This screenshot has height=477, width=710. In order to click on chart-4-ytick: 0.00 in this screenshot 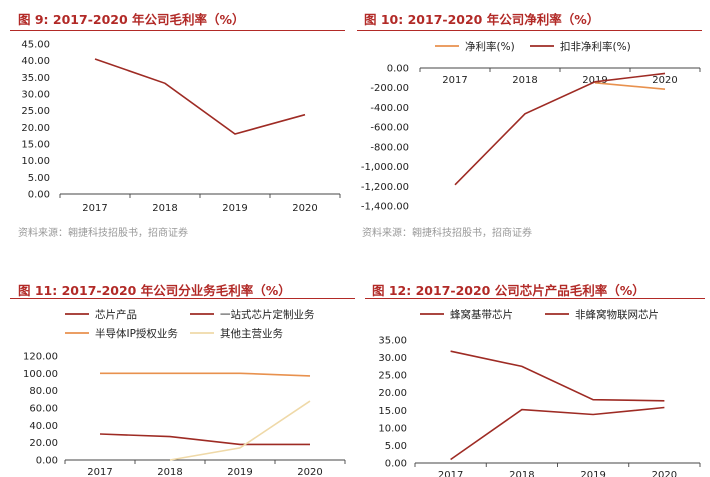, I will do `click(396, 464)`.